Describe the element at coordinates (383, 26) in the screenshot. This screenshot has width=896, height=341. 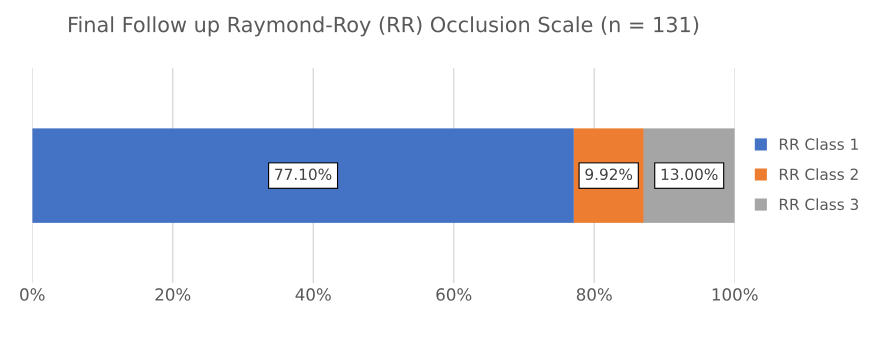
I see `chart-title: Final Follow up Raymond-Roy (RR) Occlusion Scale (n = 131)` at that location.